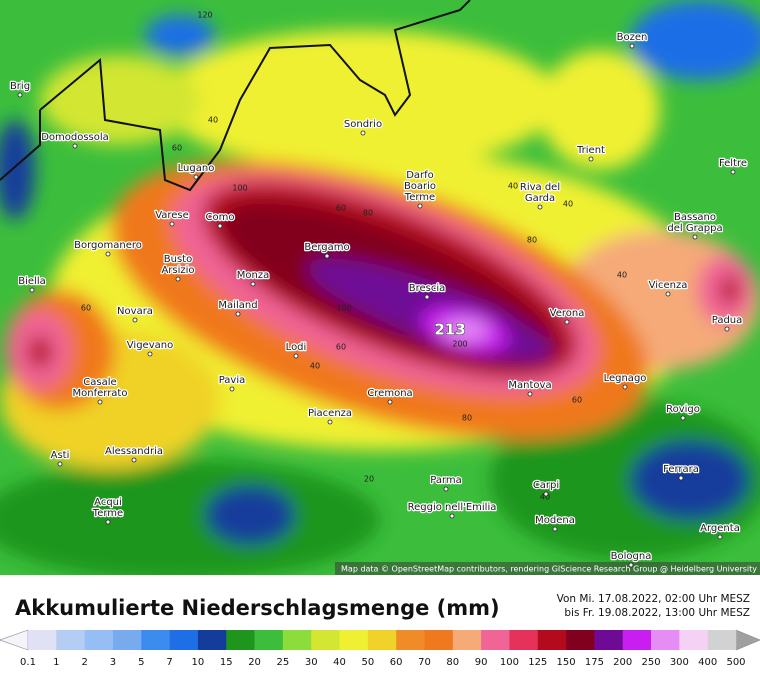  Describe the element at coordinates (31, 281) in the screenshot. I see `city-label: Biella` at that location.